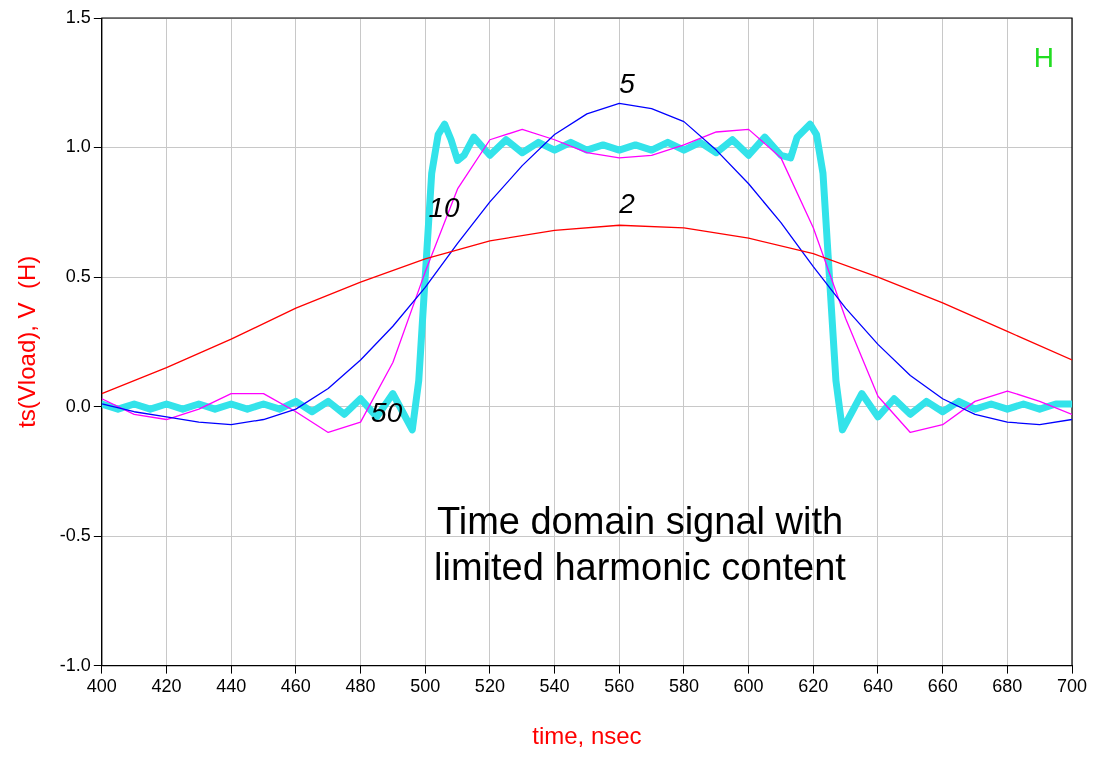 The height and width of the screenshot is (762, 1094). I want to click on x-tick-label: 700, so click(1072, 686).